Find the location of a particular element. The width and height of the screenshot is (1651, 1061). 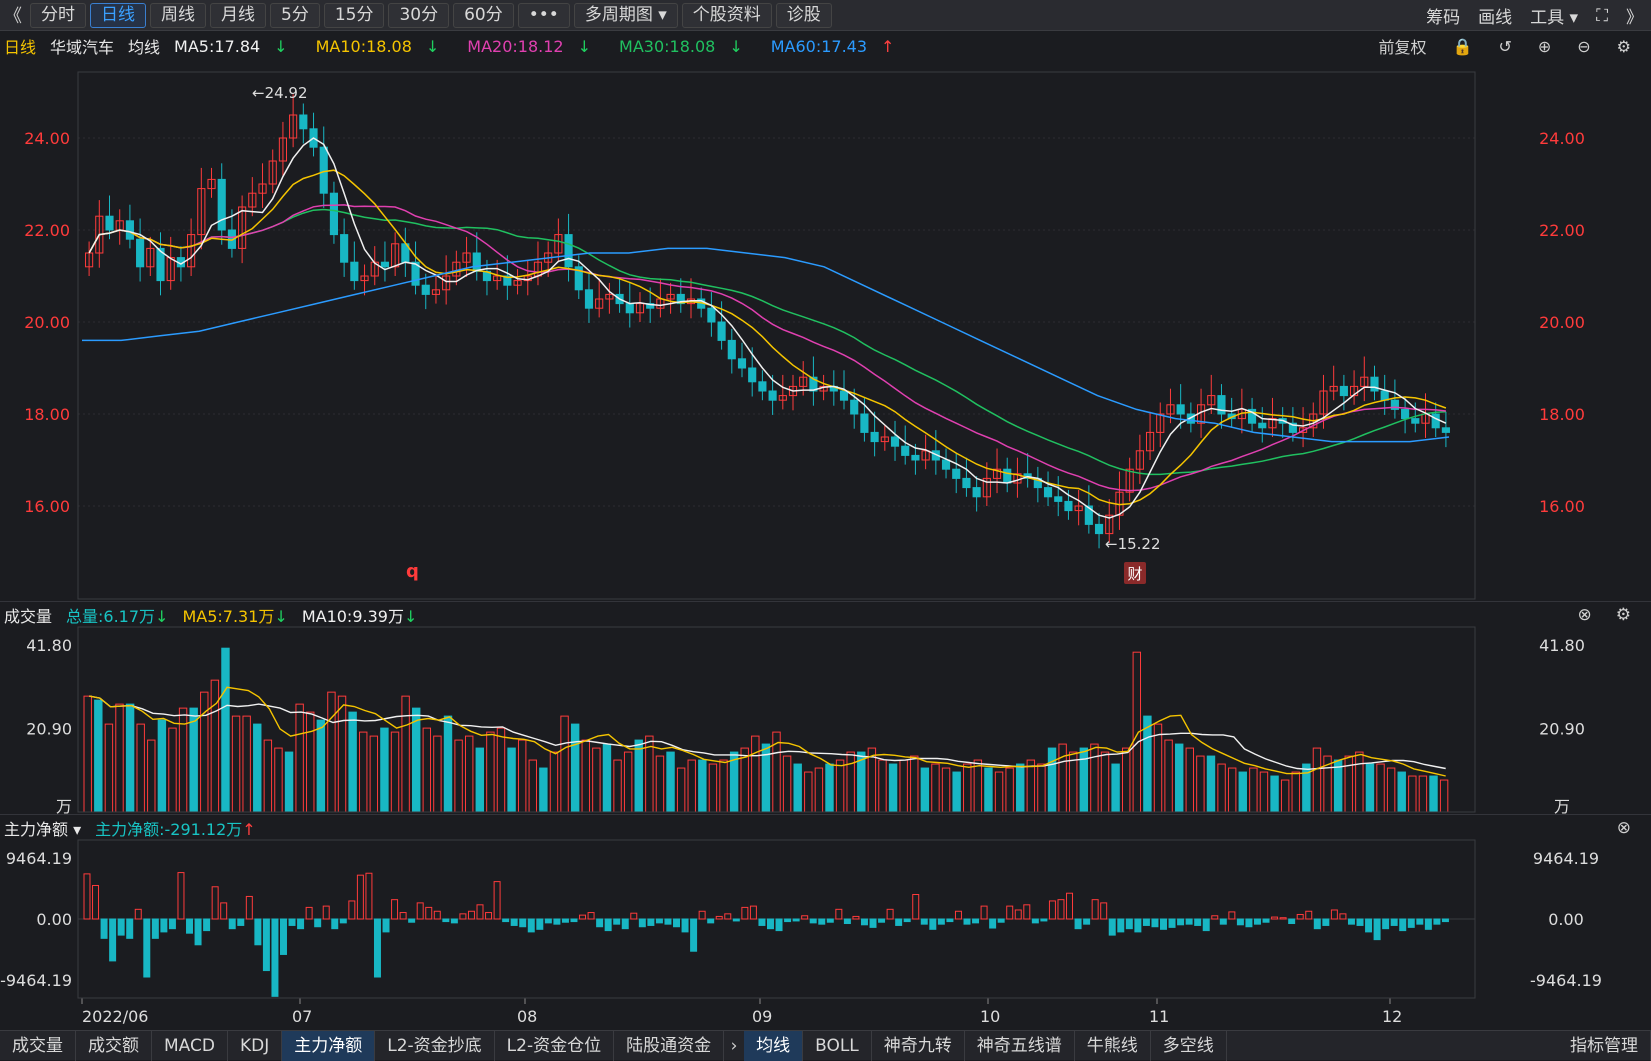

indicator-tab-5: L2-资金抄底 is located at coordinates (435, 1045).